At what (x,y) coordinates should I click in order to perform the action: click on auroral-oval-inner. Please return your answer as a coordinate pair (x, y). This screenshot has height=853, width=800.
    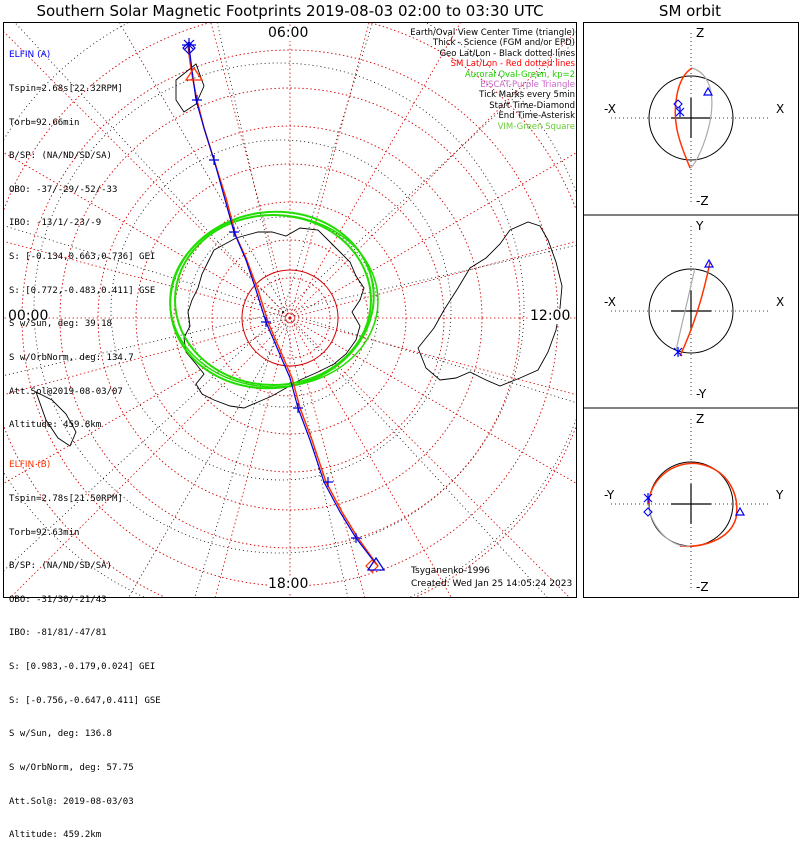
    Looking at the image, I should click on (273, 300).